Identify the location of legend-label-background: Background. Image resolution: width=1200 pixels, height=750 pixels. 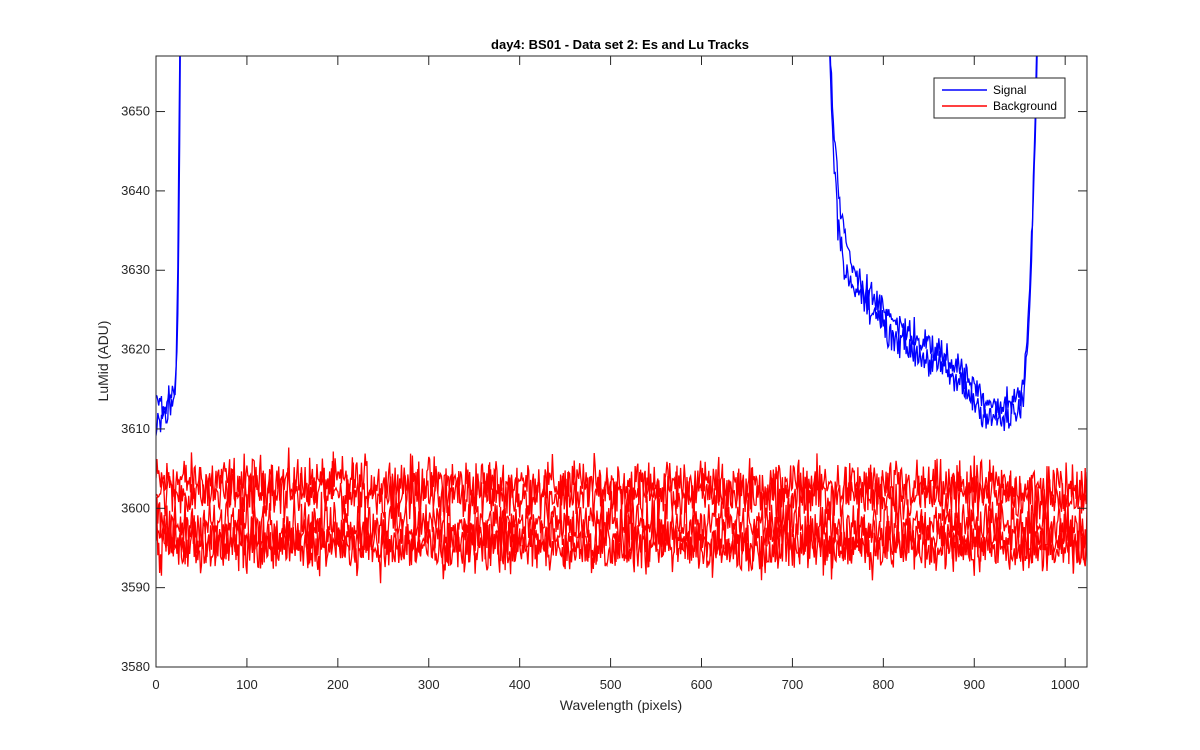
(1025, 106).